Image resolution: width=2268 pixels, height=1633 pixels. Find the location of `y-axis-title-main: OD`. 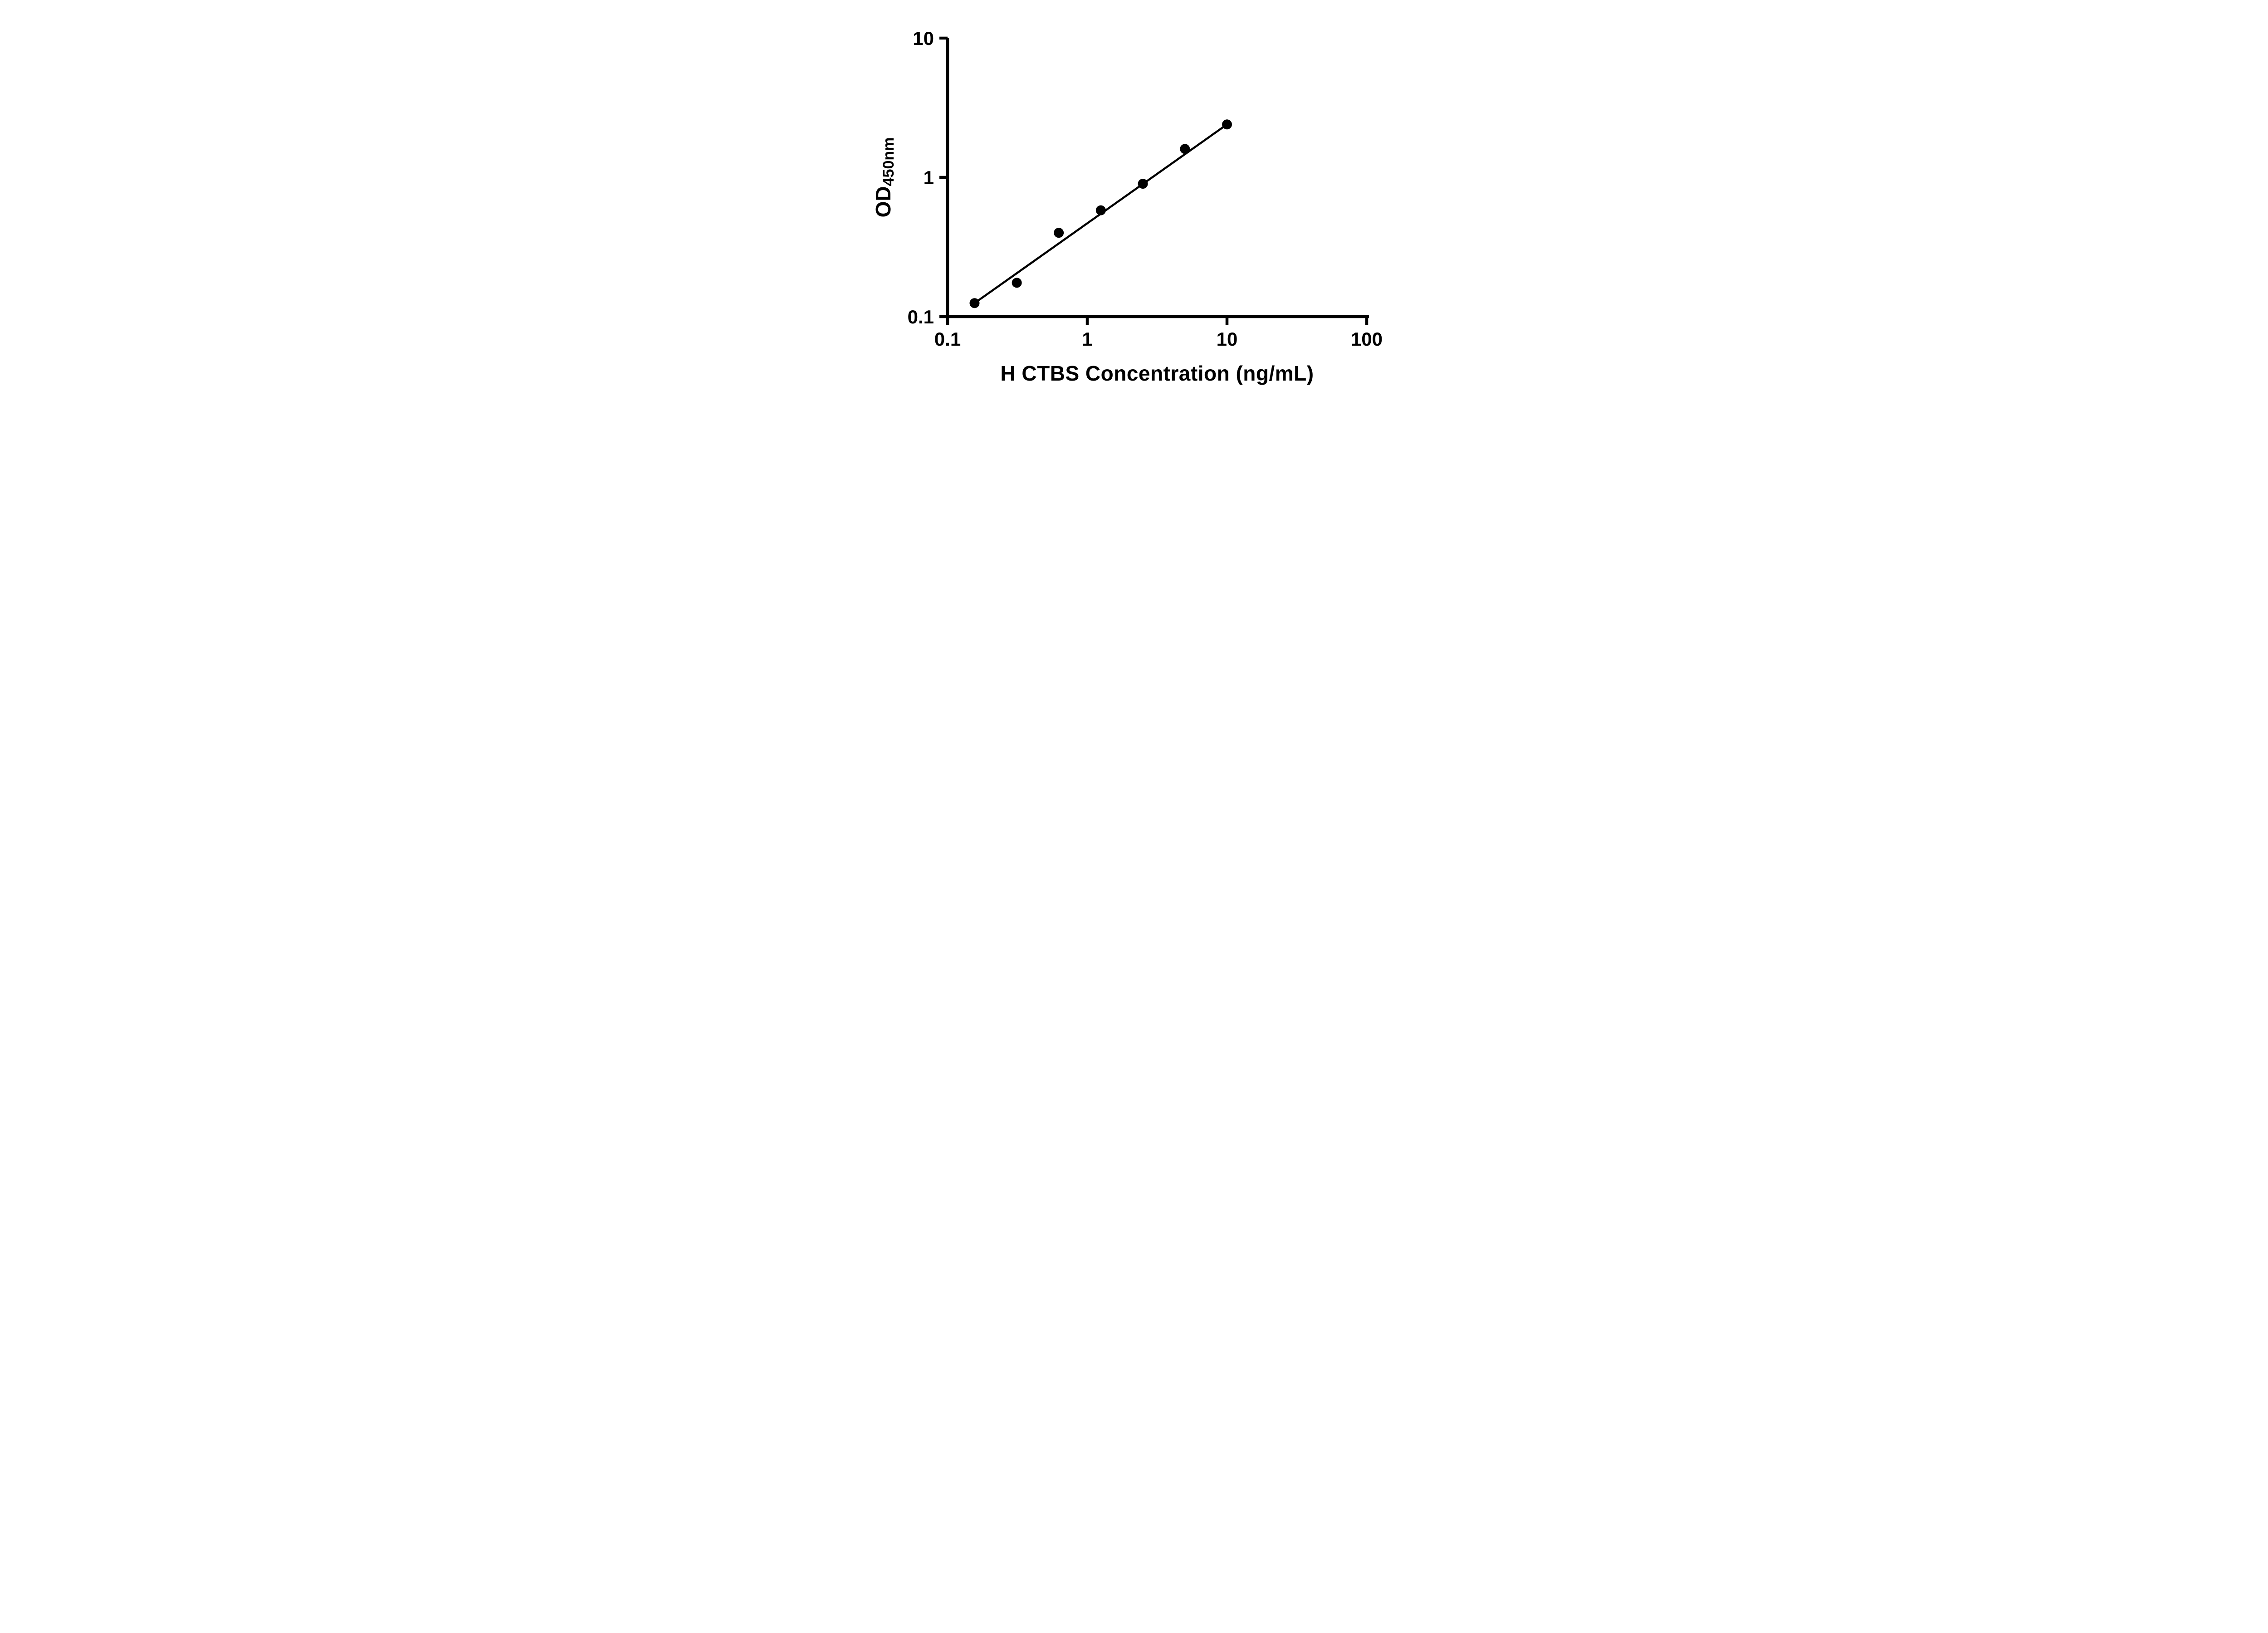

y-axis-title-main: OD is located at coordinates (883, 202).